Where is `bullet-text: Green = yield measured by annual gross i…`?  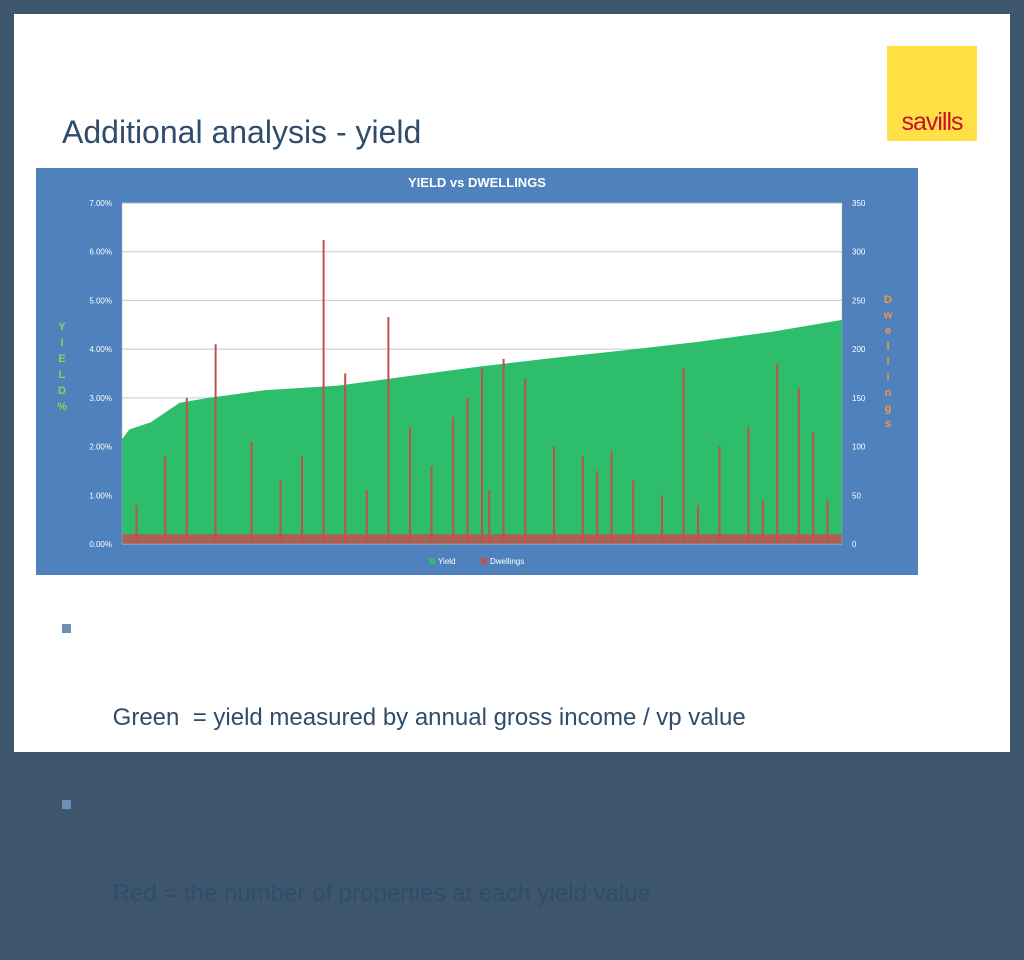
bullet-text: Green = yield measured by annual gross i… is located at coordinates (429, 717).